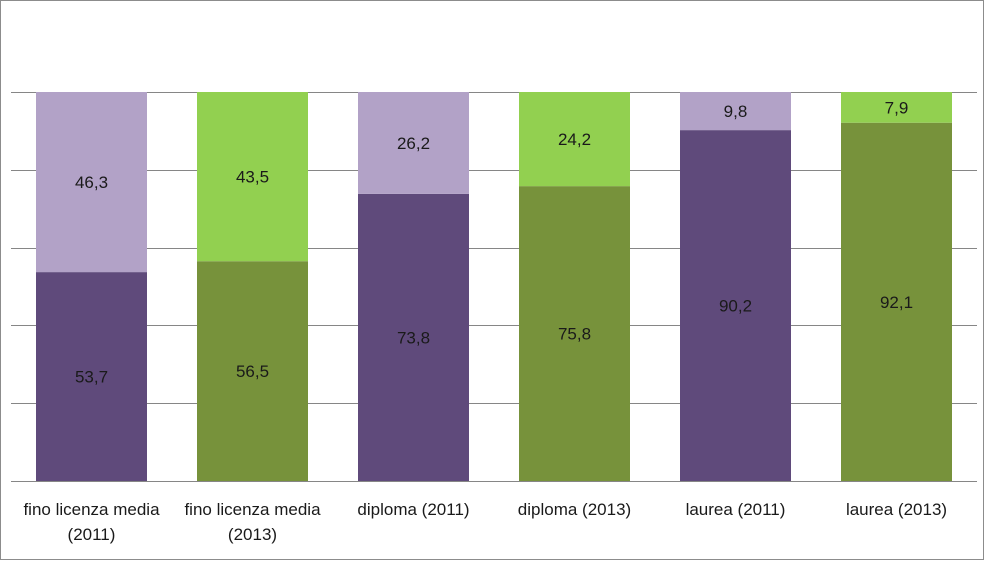 The image size is (984, 561). I want to click on data-label-2-0: 73,8, so click(413, 337).